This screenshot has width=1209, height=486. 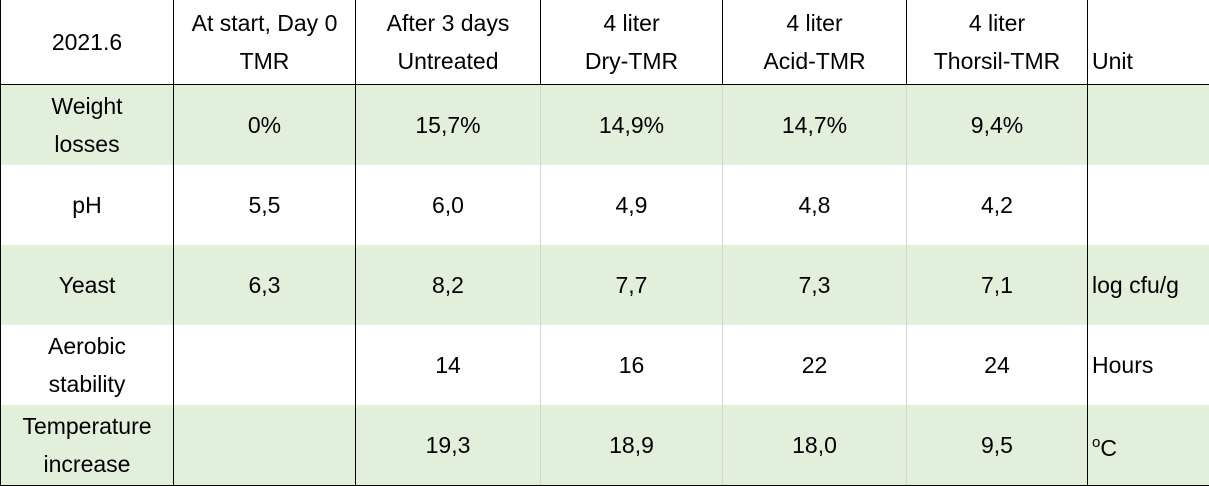 I want to click on header-line1: 2021.6, so click(x=87, y=42).